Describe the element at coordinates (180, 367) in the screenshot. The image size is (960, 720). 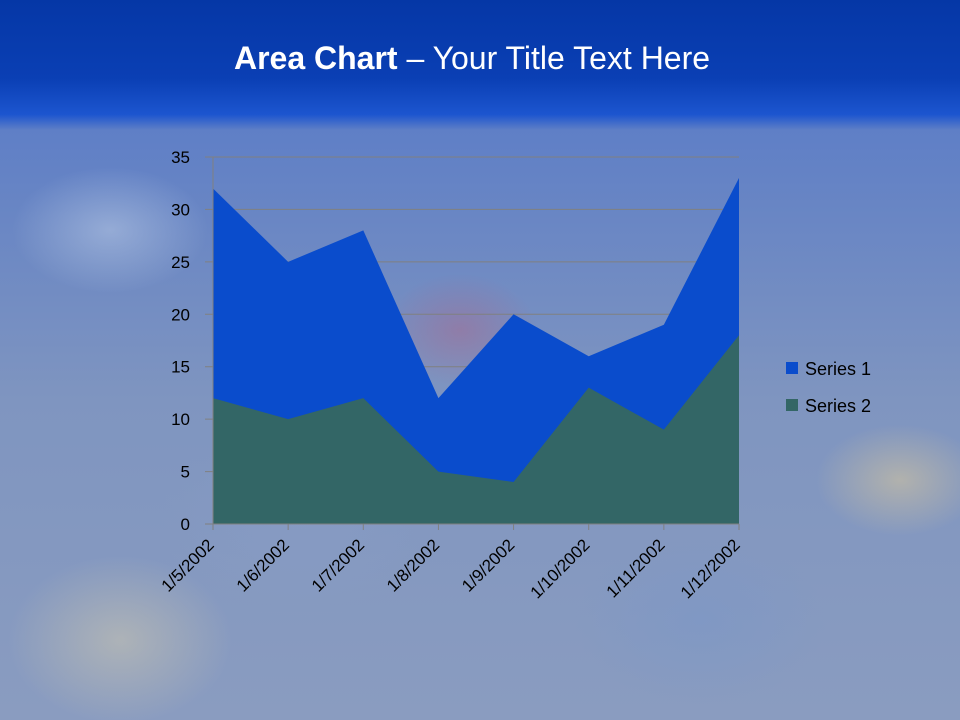
I see `y-tick-label: 15` at that location.